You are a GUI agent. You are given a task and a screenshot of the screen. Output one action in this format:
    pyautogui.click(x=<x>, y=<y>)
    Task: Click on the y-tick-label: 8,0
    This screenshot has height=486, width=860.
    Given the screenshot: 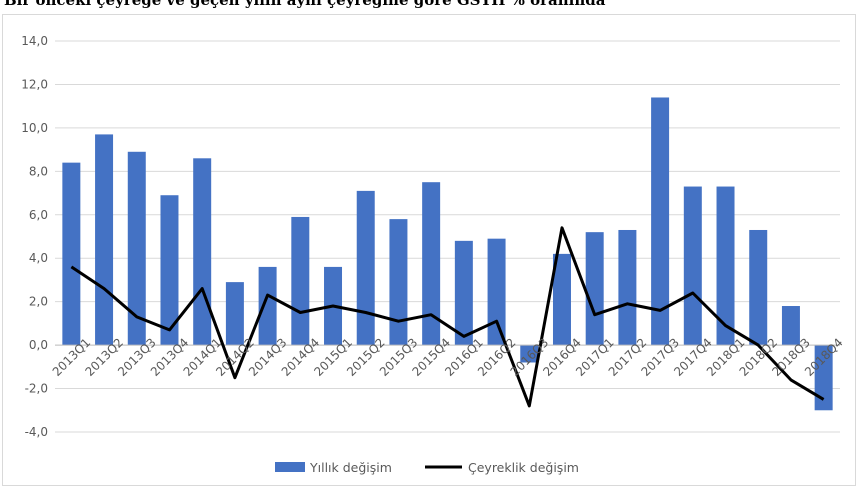 What is the action you would take?
    pyautogui.click(x=38, y=171)
    